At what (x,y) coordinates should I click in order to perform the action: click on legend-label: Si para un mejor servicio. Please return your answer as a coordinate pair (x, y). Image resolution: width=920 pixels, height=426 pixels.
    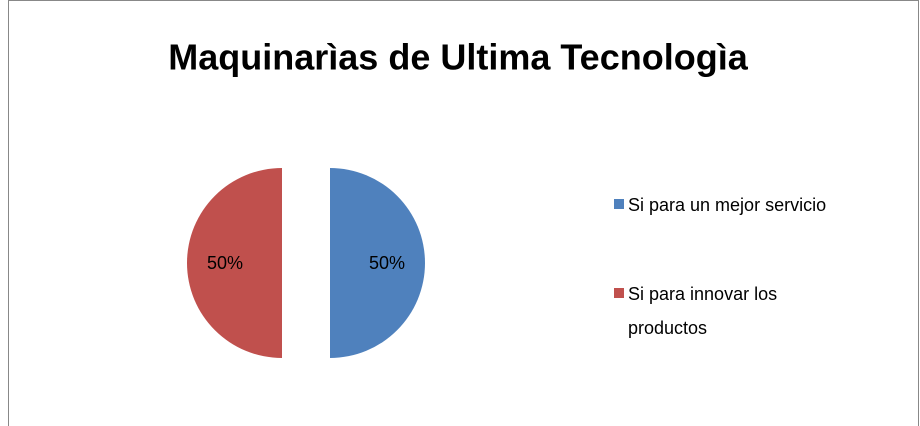
    Looking at the image, I should click on (727, 205).